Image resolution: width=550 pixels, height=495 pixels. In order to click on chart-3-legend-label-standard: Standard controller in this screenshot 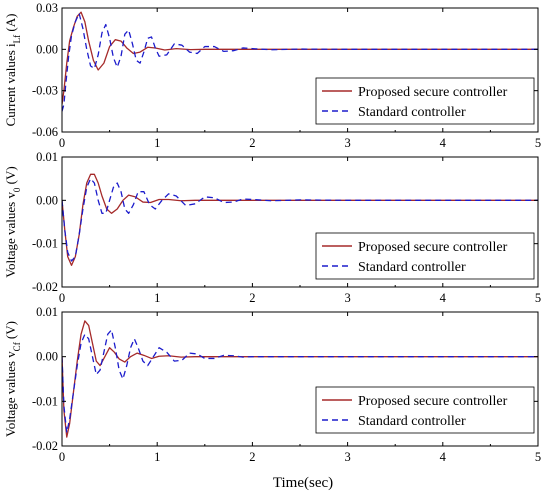, I will do `click(412, 421)`.